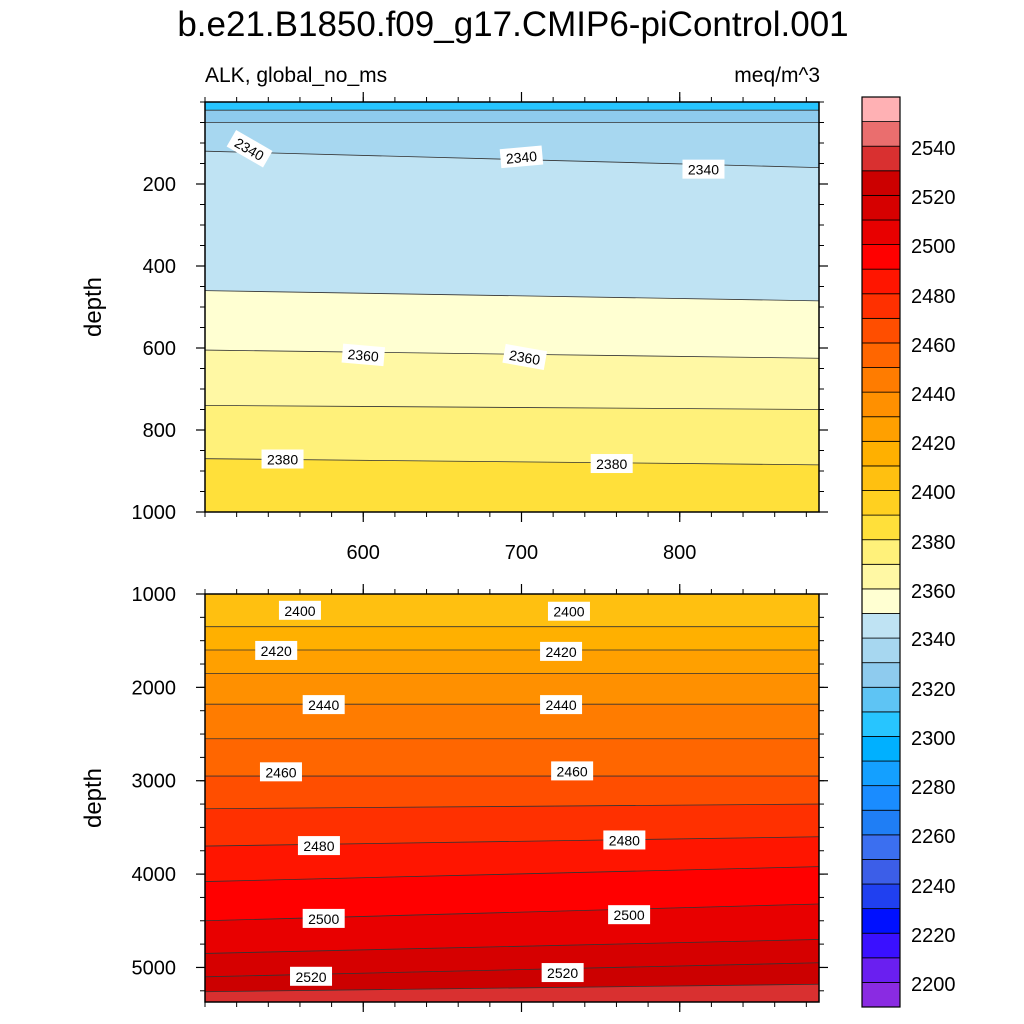 The height and width of the screenshot is (1024, 1024). I want to click on colorbar-label: 2340, so click(933, 640).